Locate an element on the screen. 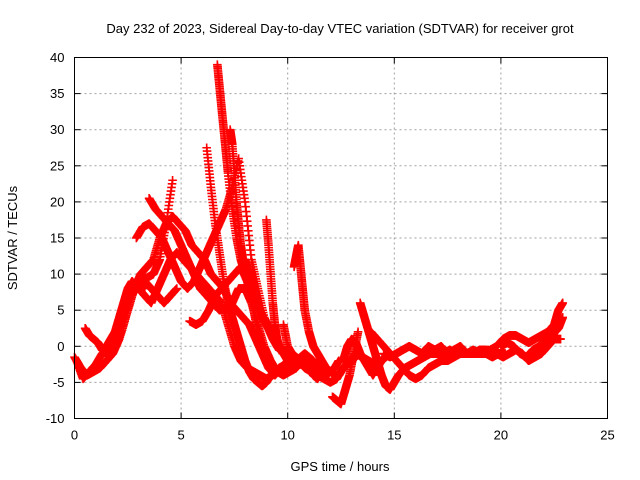  x-tick-label: 15 is located at coordinates (394, 435).